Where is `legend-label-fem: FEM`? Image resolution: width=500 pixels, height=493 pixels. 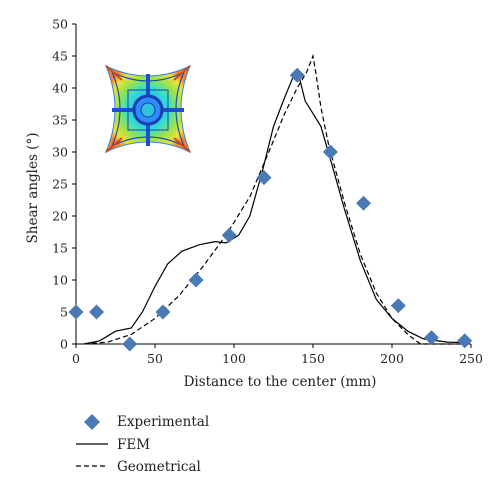 legend-label-fem: FEM is located at coordinates (133, 445).